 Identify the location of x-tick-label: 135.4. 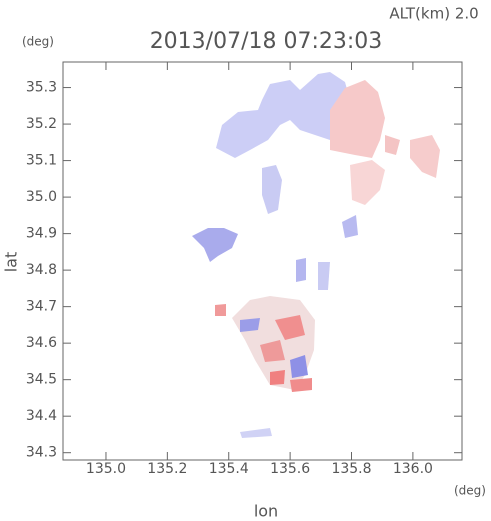
(229, 469).